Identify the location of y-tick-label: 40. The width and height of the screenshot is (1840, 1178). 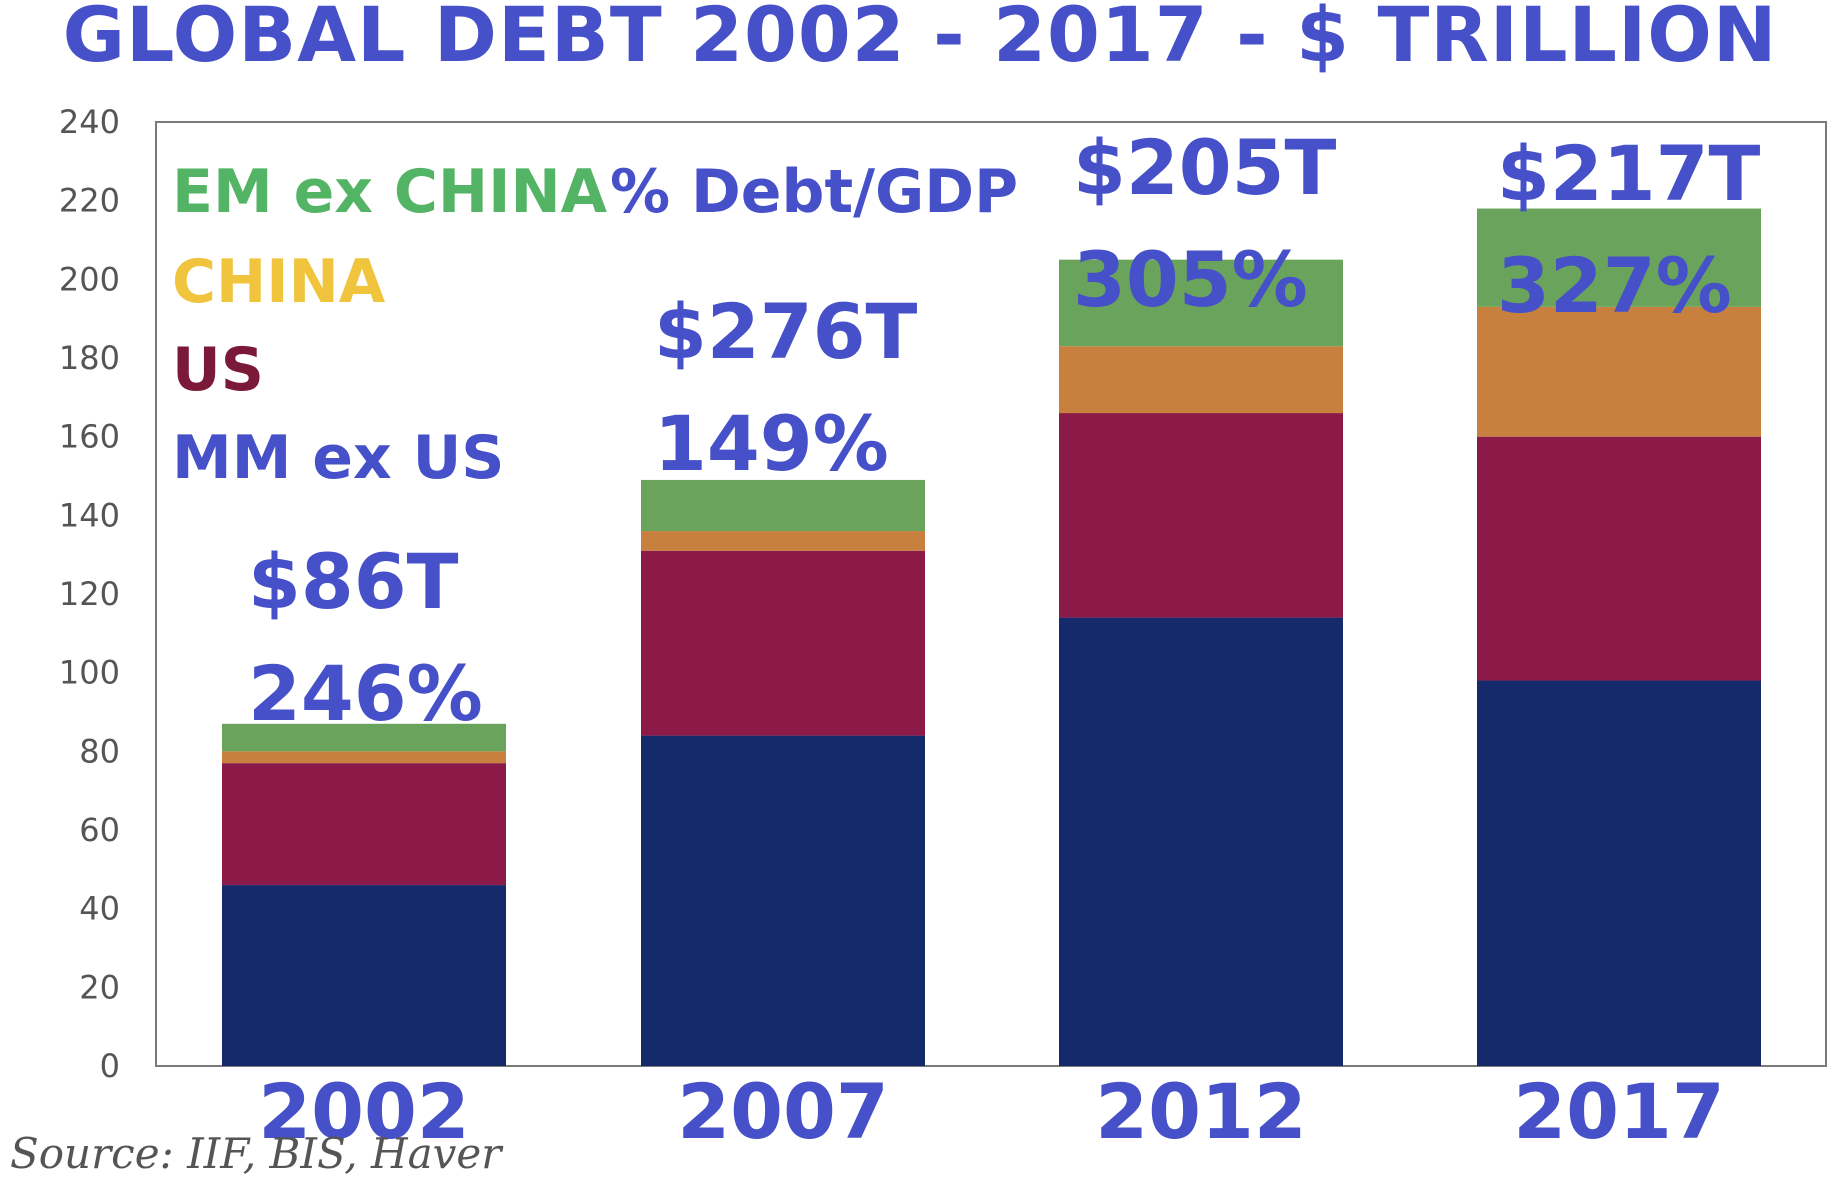
(99, 909).